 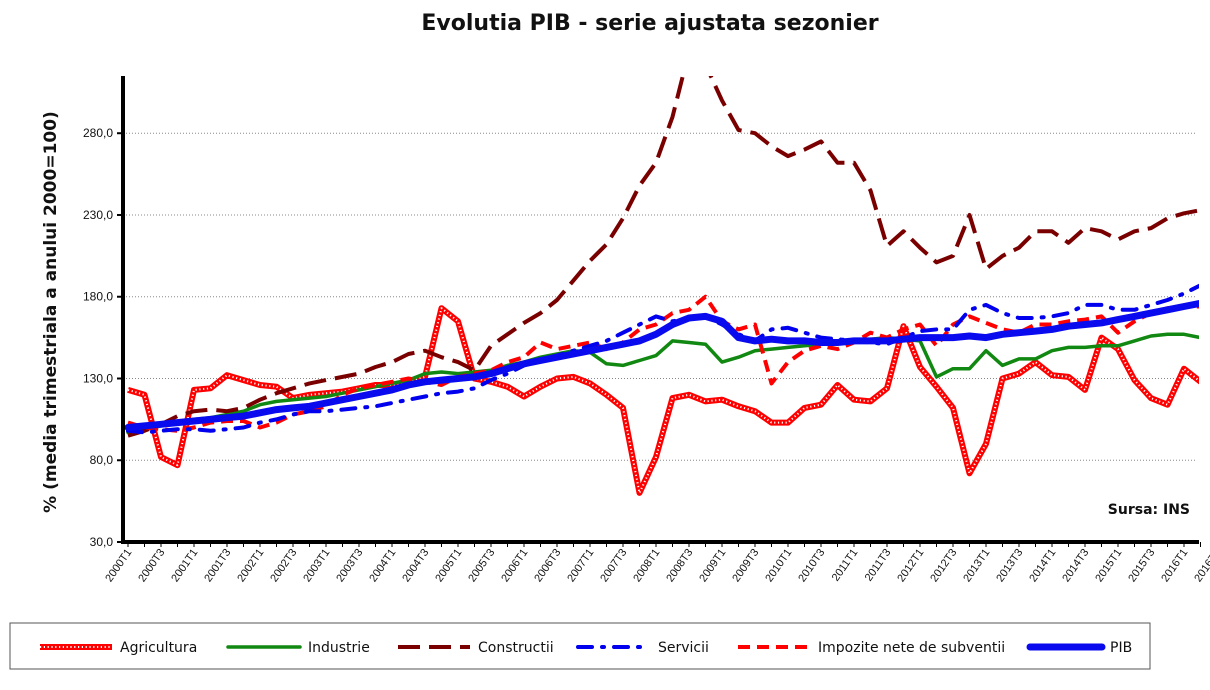 What do you see at coordinates (662, 383) in the screenshot?
I see `series-line-industrie` at bounding box center [662, 383].